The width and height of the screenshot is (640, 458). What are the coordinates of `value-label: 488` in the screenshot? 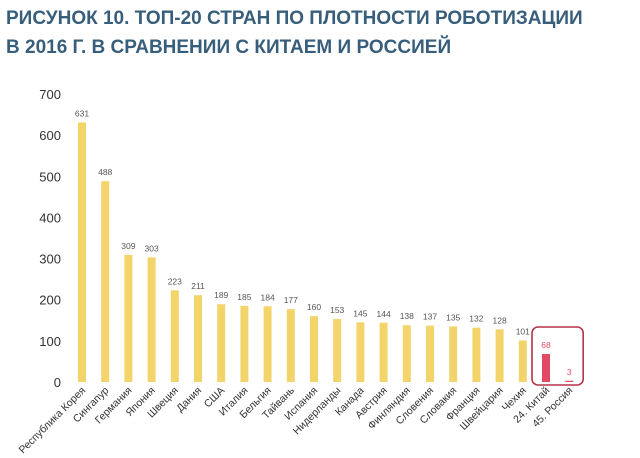 It's located at (105, 172).